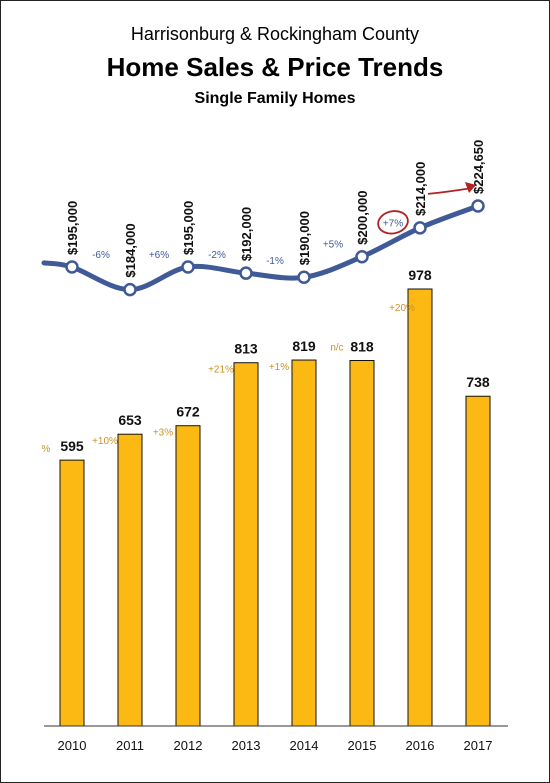 This screenshot has width=550, height=783. What do you see at coordinates (72, 745) in the screenshot?
I see `x-tick-label-2010: 2010` at bounding box center [72, 745].